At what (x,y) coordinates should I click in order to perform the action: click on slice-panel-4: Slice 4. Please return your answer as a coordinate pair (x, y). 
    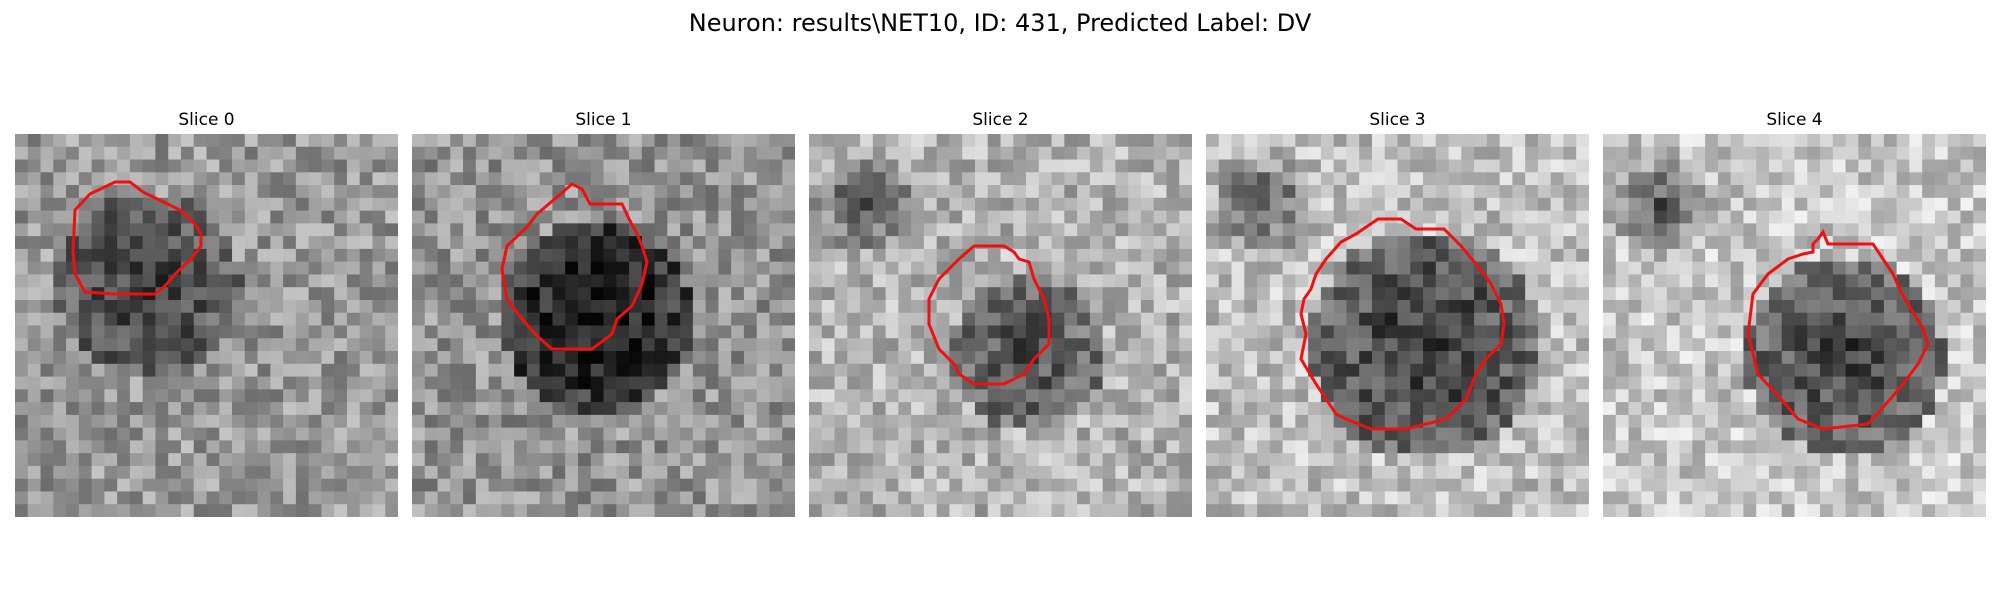
    Looking at the image, I should click on (1794, 312).